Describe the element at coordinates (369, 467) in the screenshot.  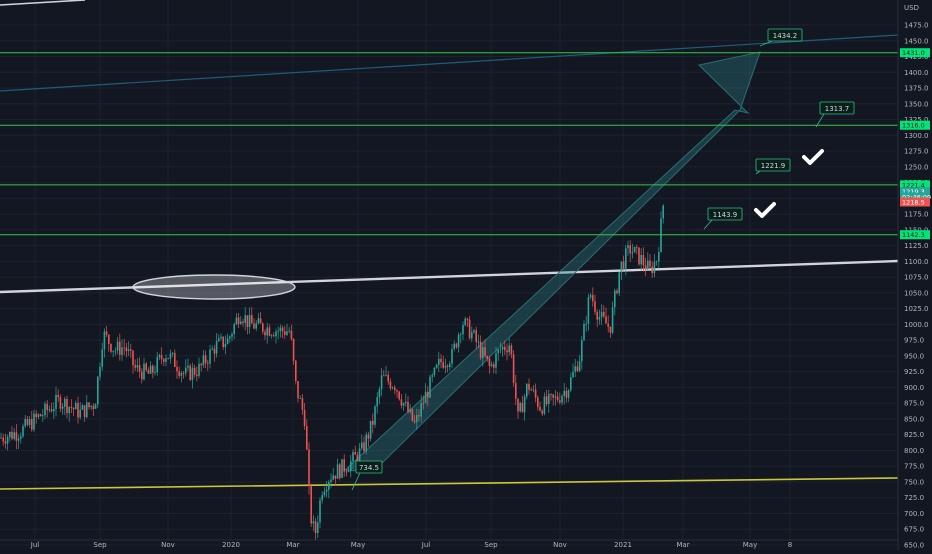
I see `annotation-box` at that location.